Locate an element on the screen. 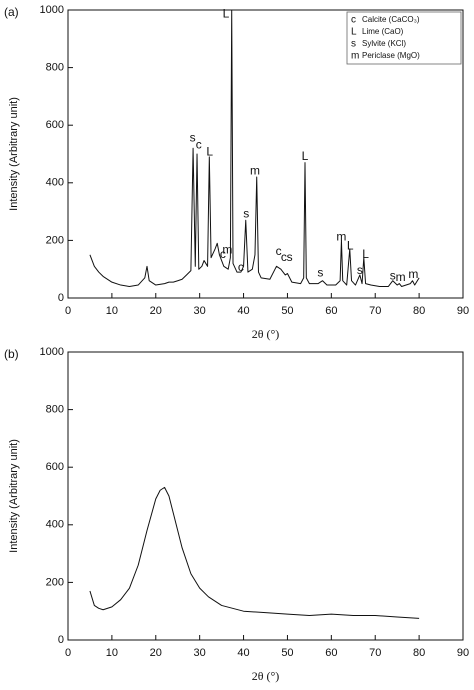  panel-label: (b) is located at coordinates (11, 354).